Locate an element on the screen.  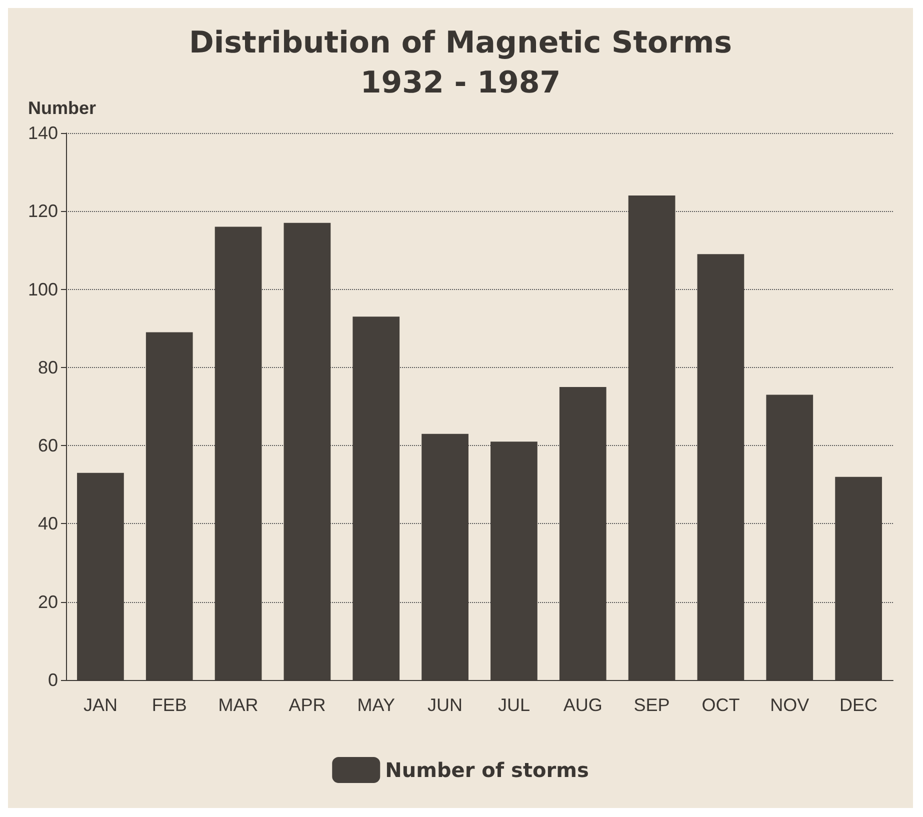
x-tick-label: DEC is located at coordinates (859, 705).